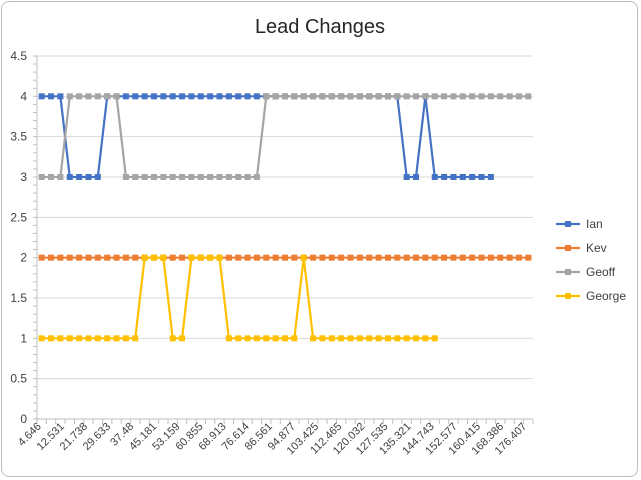 Image resolution: width=641 pixels, height=480 pixels. What do you see at coordinates (579, 224) in the screenshot?
I see `legend-item-ian: Ian` at bounding box center [579, 224].